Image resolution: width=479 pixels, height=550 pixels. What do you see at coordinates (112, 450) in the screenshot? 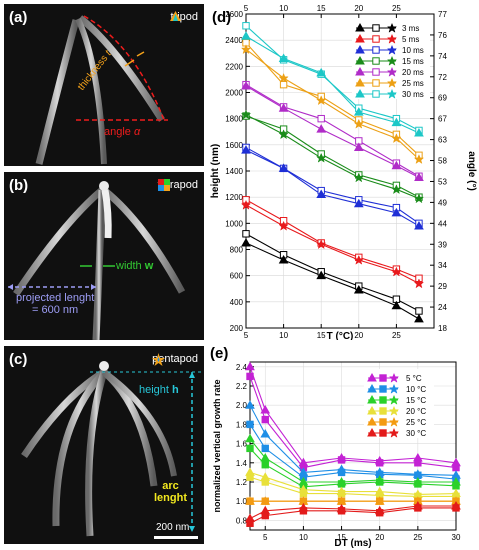
I see `pentapod-micrograph` at bounding box center [112, 450].